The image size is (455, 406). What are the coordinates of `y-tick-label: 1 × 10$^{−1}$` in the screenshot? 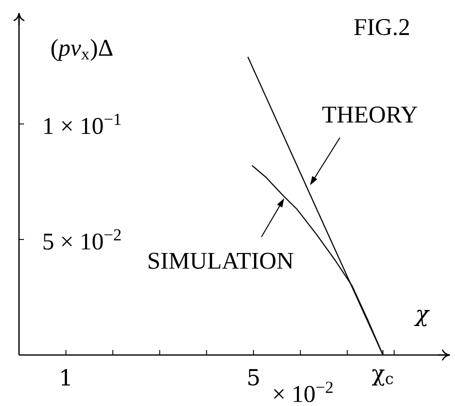 It's located at (82, 124).